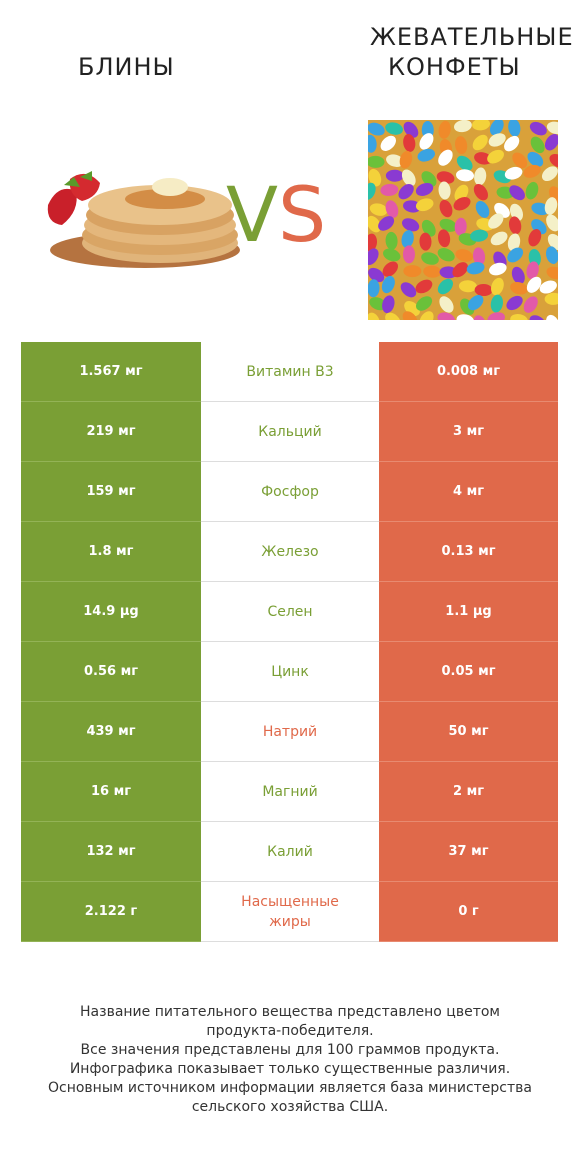  I want to click on left-value: 439 мг, so click(111, 732).